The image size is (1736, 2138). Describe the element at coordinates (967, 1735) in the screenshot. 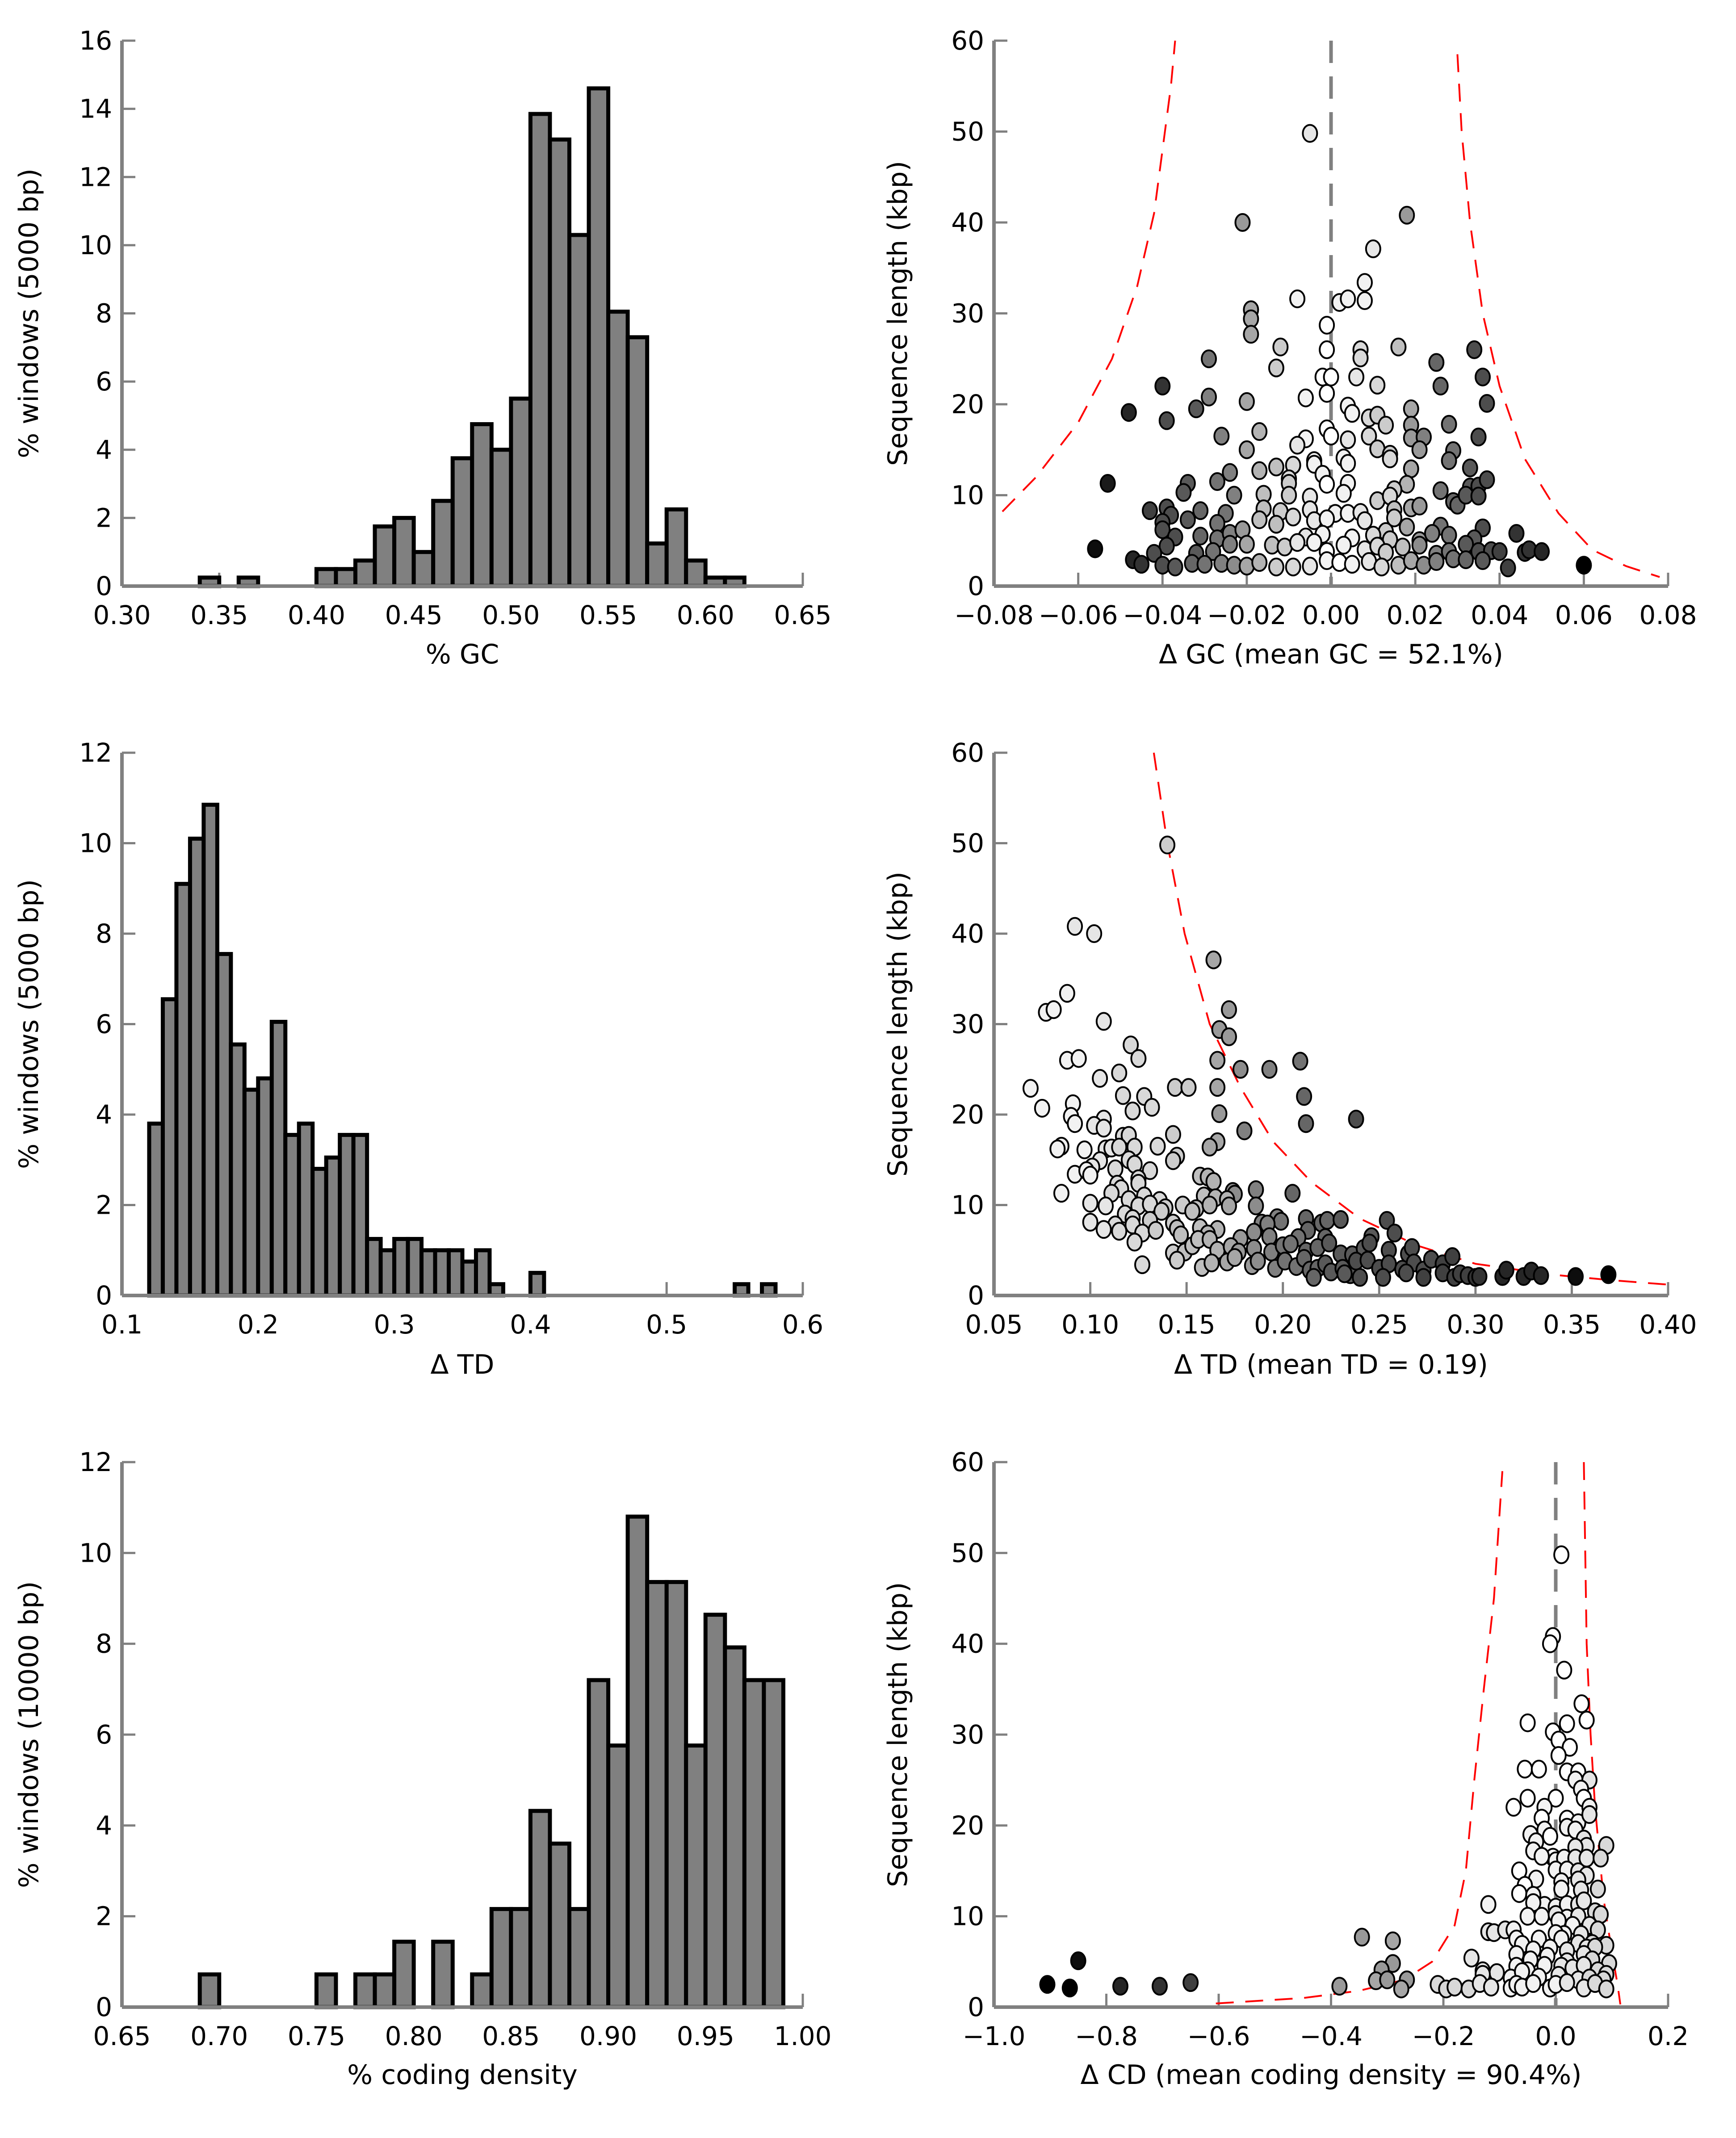

I see `y-tick-label: 30` at that location.